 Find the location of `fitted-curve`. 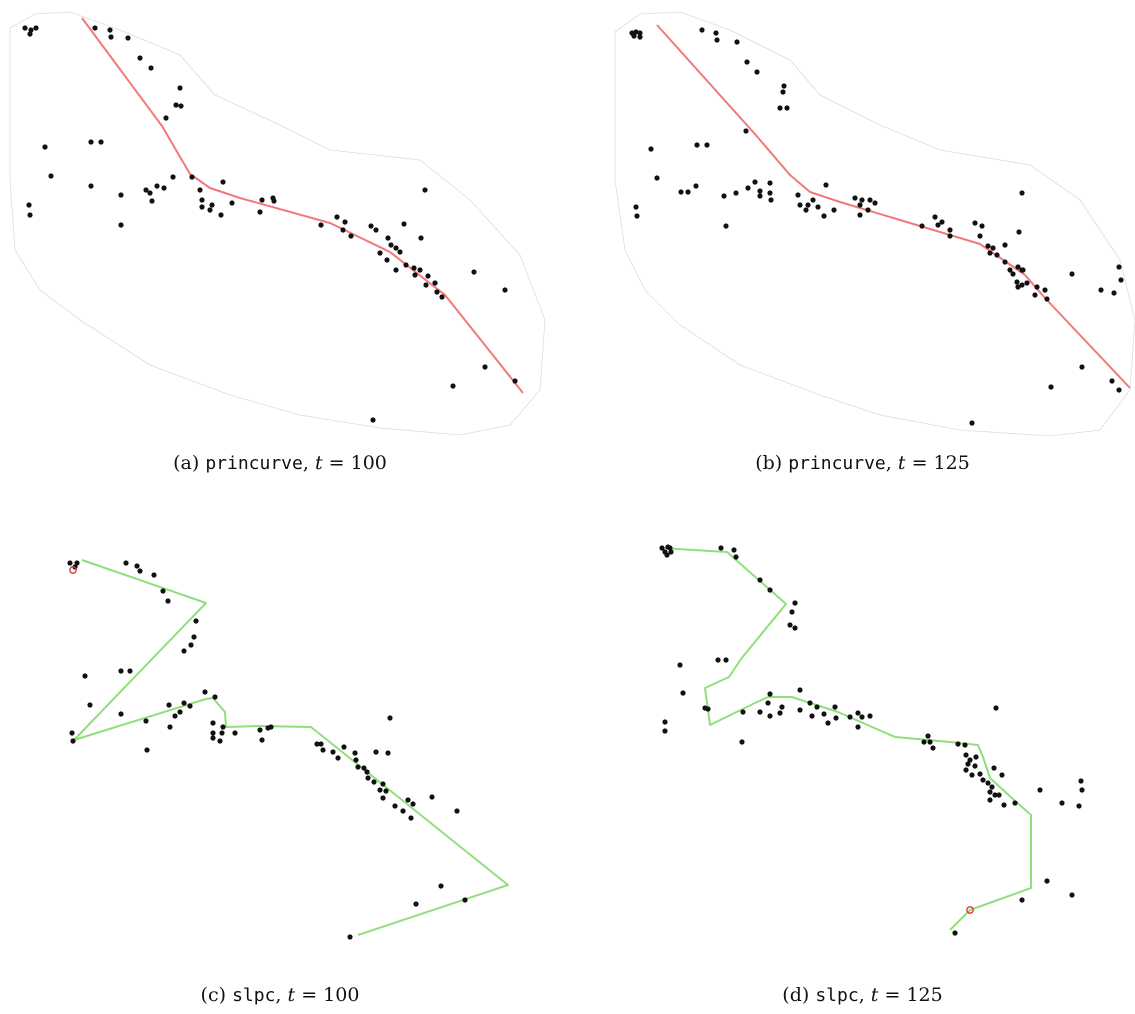

fitted-curve is located at coordinates (845, 739).